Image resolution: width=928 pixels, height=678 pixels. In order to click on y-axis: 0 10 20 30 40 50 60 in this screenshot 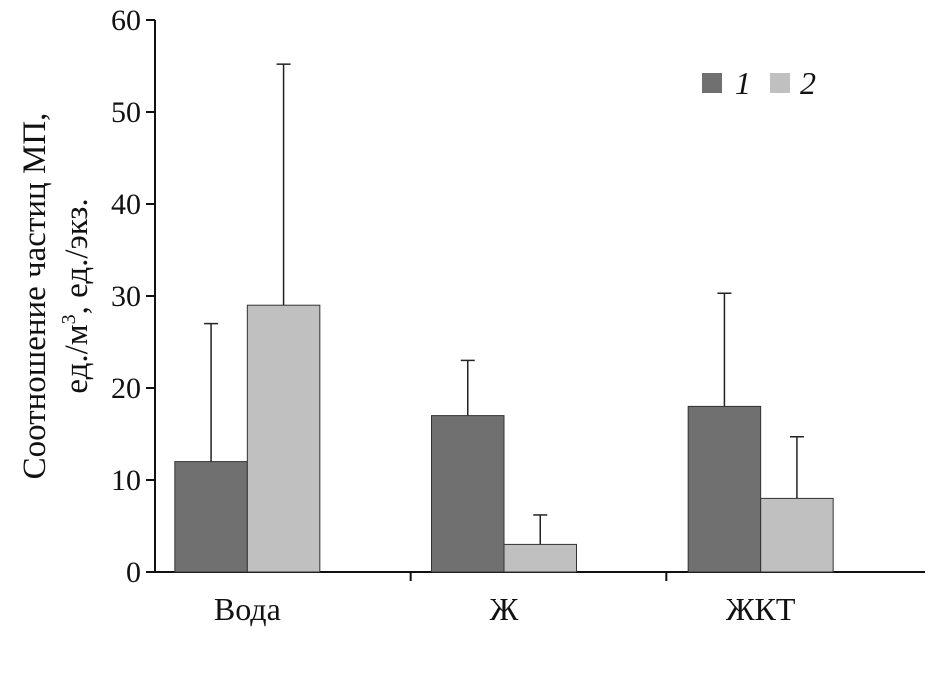, I will do `click(133, 296)`.